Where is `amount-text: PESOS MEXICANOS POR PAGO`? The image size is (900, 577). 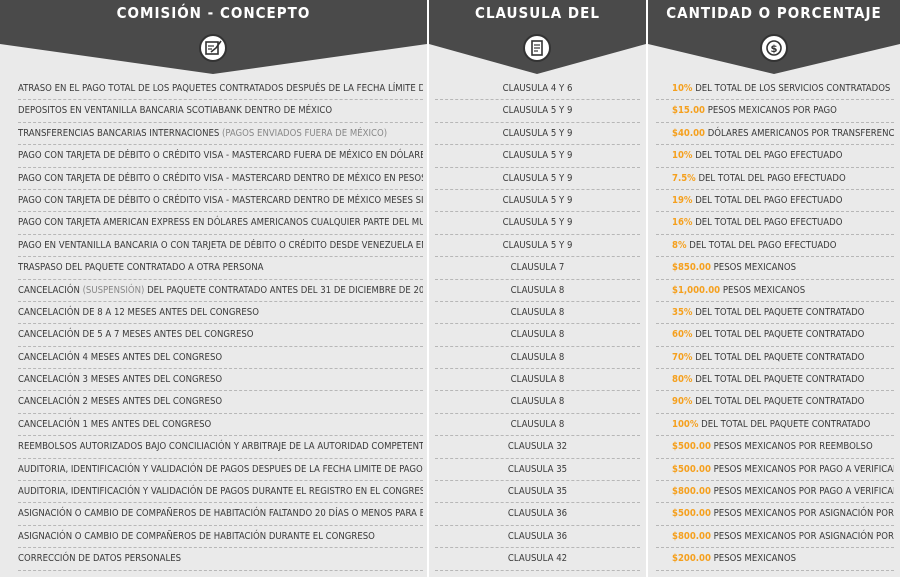
amount-text: PESOS MEXICANOS POR PAGO is located at coordinates (772, 111).